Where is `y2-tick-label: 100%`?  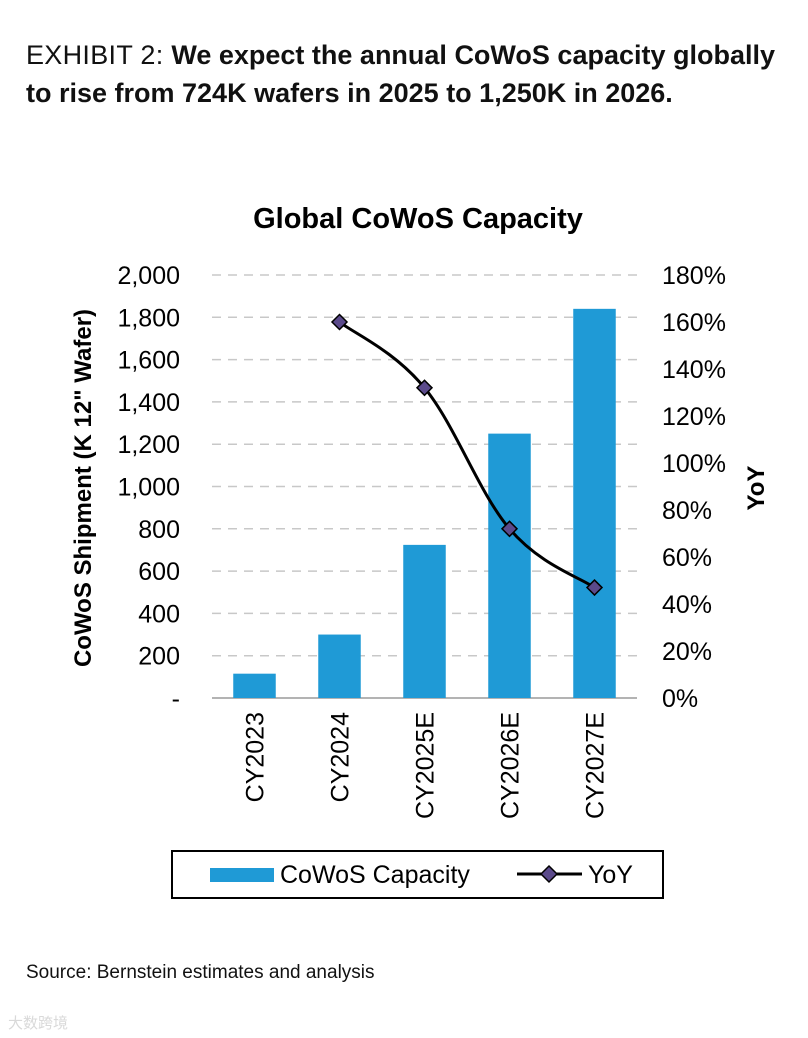 y2-tick-label: 100% is located at coordinates (694, 464).